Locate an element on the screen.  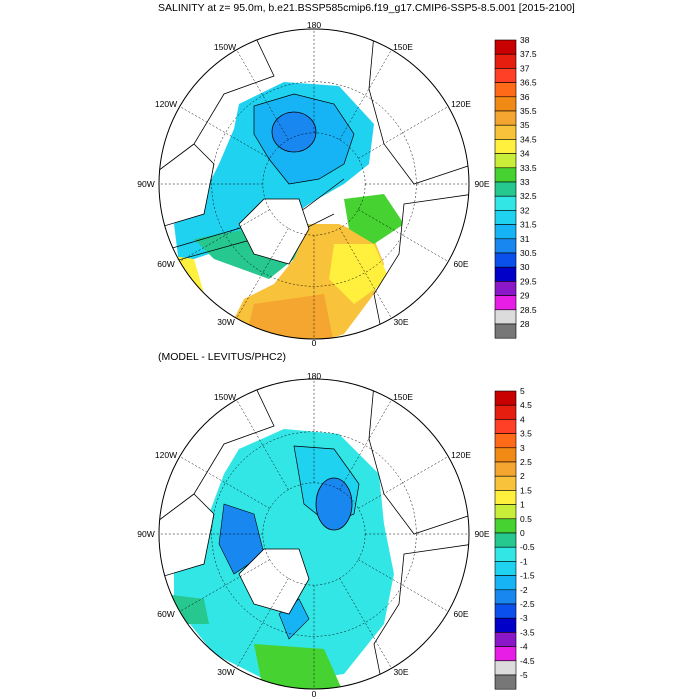
colorbar-label: 35.5 is located at coordinates (528, 111).